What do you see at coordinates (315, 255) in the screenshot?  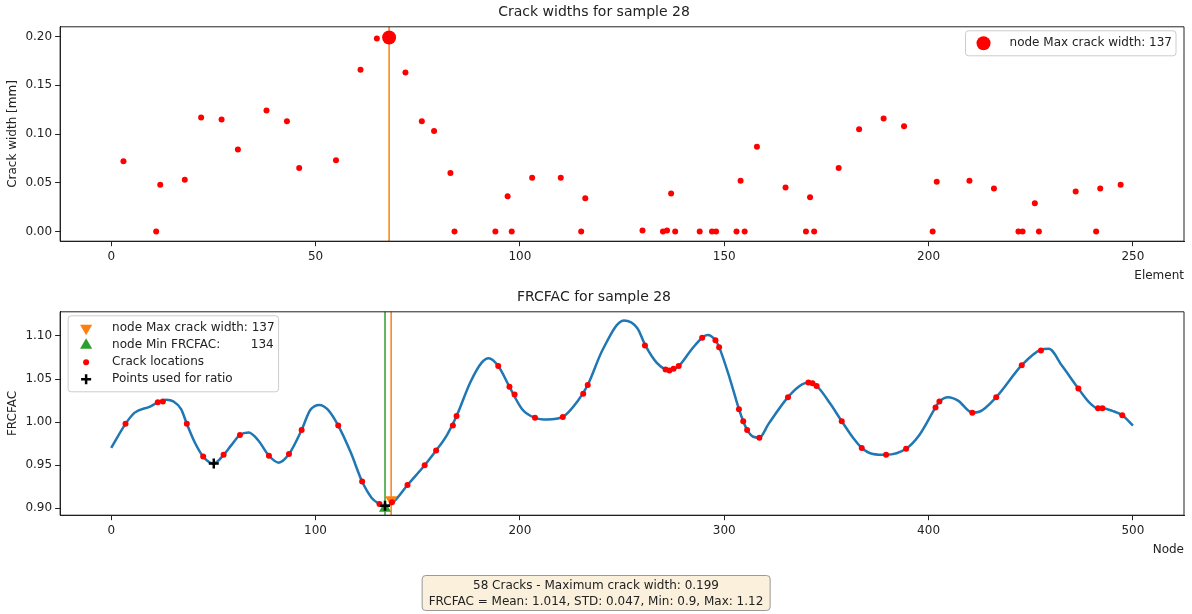 I see `x-tick-label: 50` at bounding box center [315, 255].